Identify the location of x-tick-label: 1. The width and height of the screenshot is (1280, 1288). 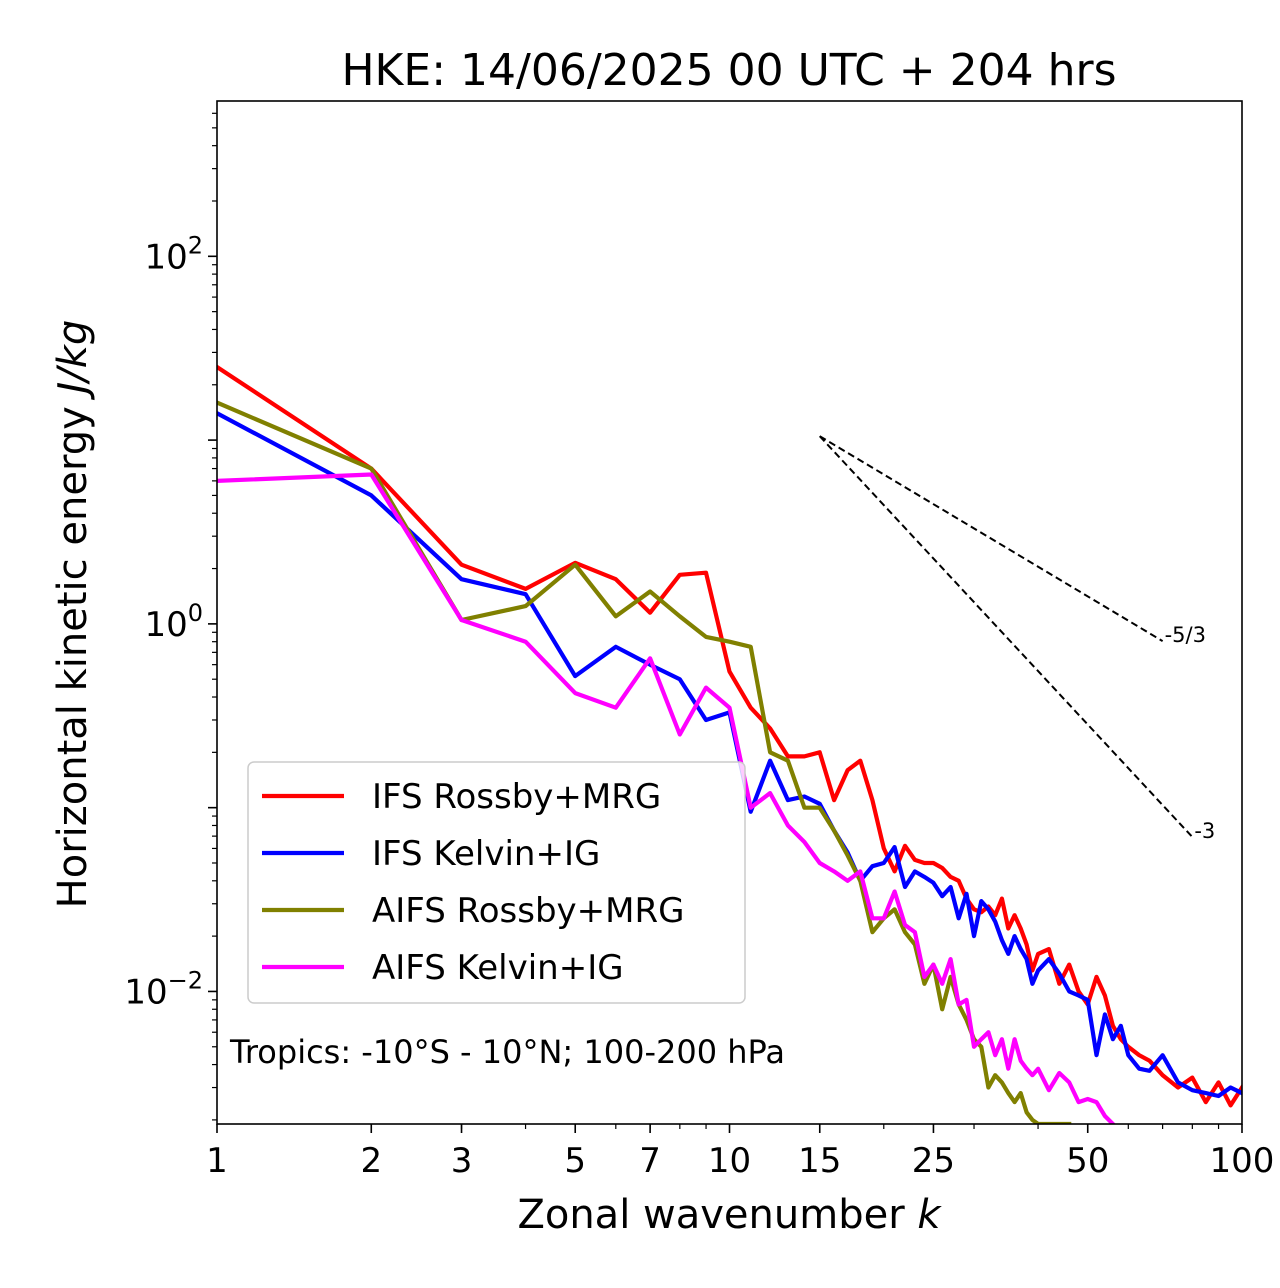
(217, 1161).